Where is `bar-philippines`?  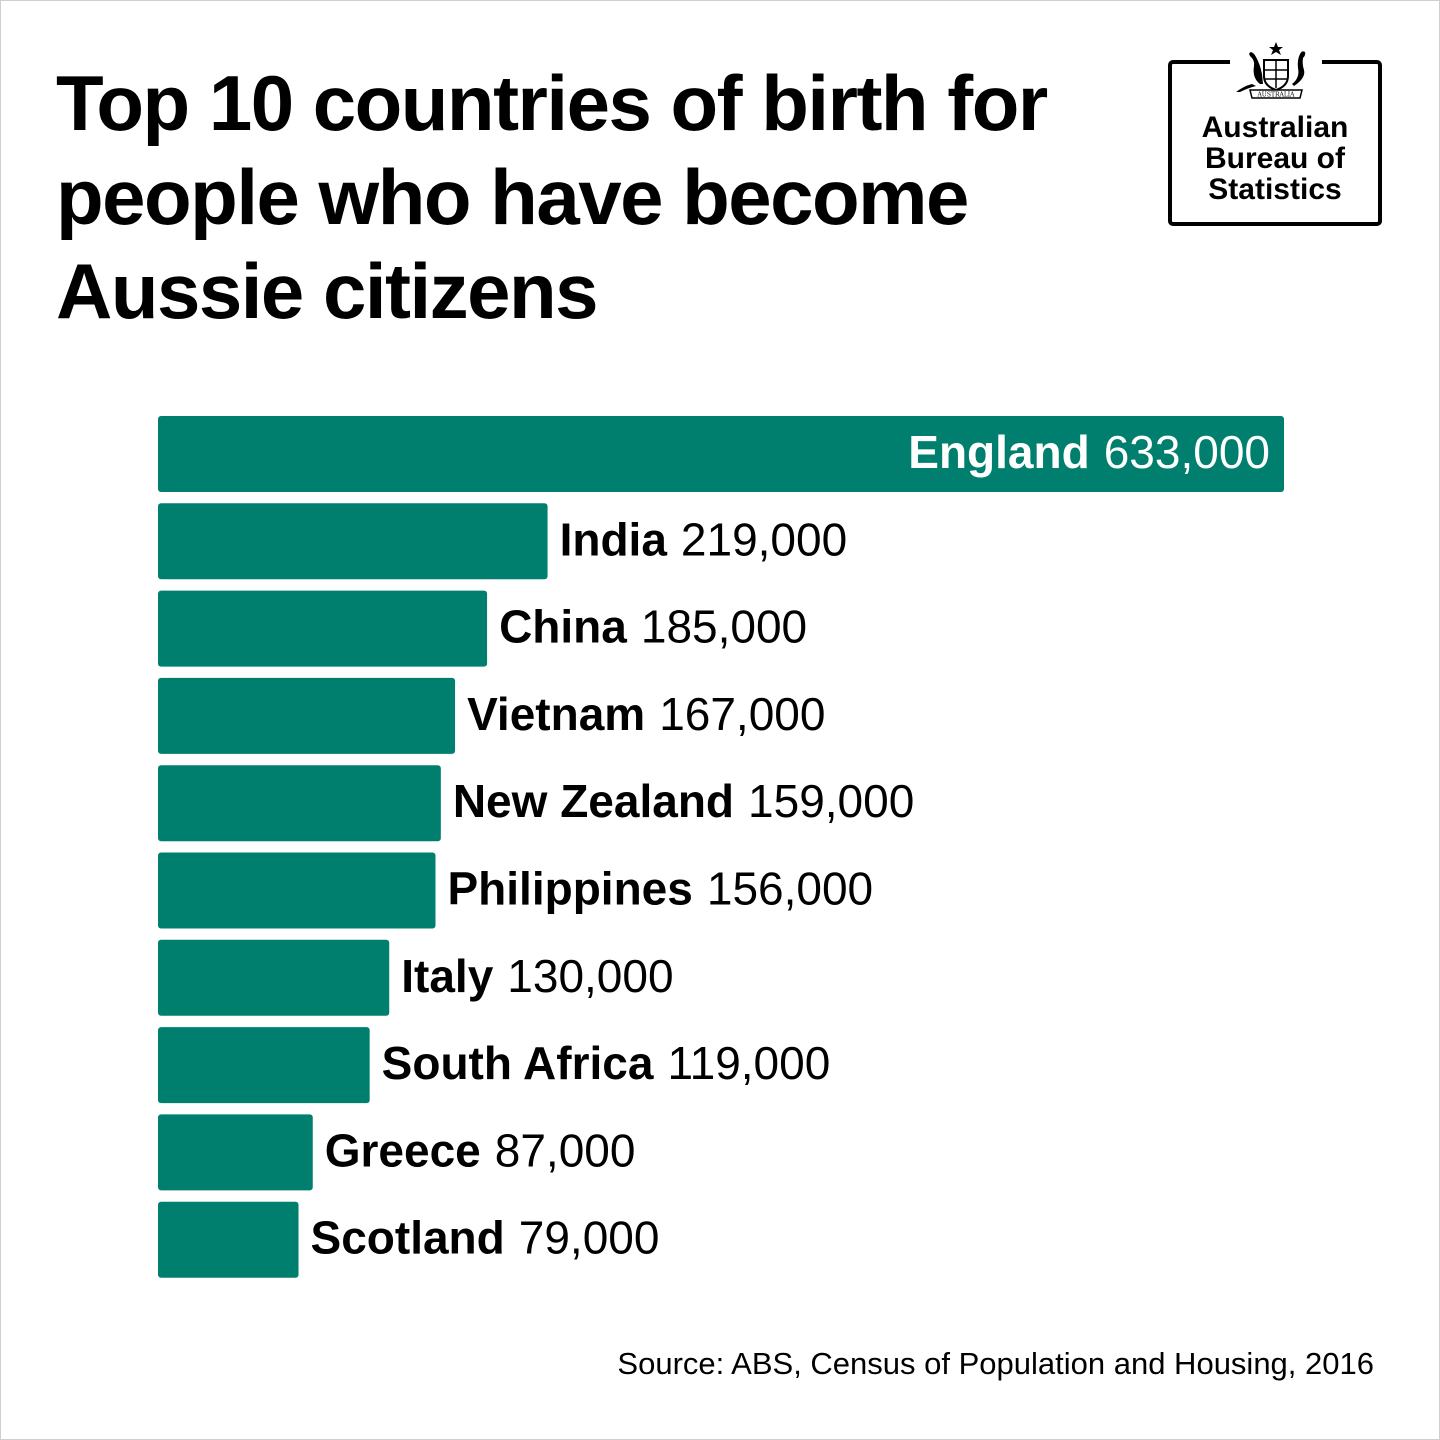
bar-philippines is located at coordinates (297, 890).